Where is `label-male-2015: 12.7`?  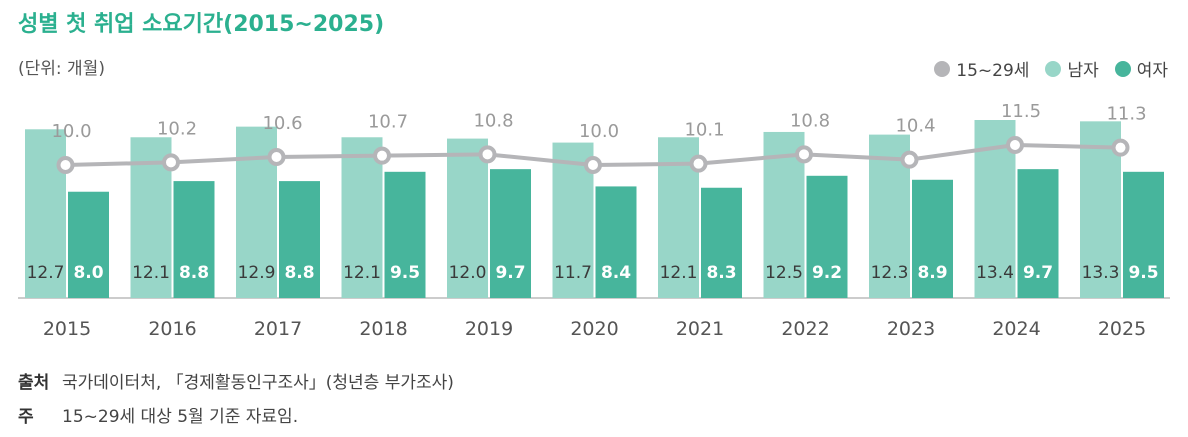
label-male-2015: 12.7 is located at coordinates (46, 273).